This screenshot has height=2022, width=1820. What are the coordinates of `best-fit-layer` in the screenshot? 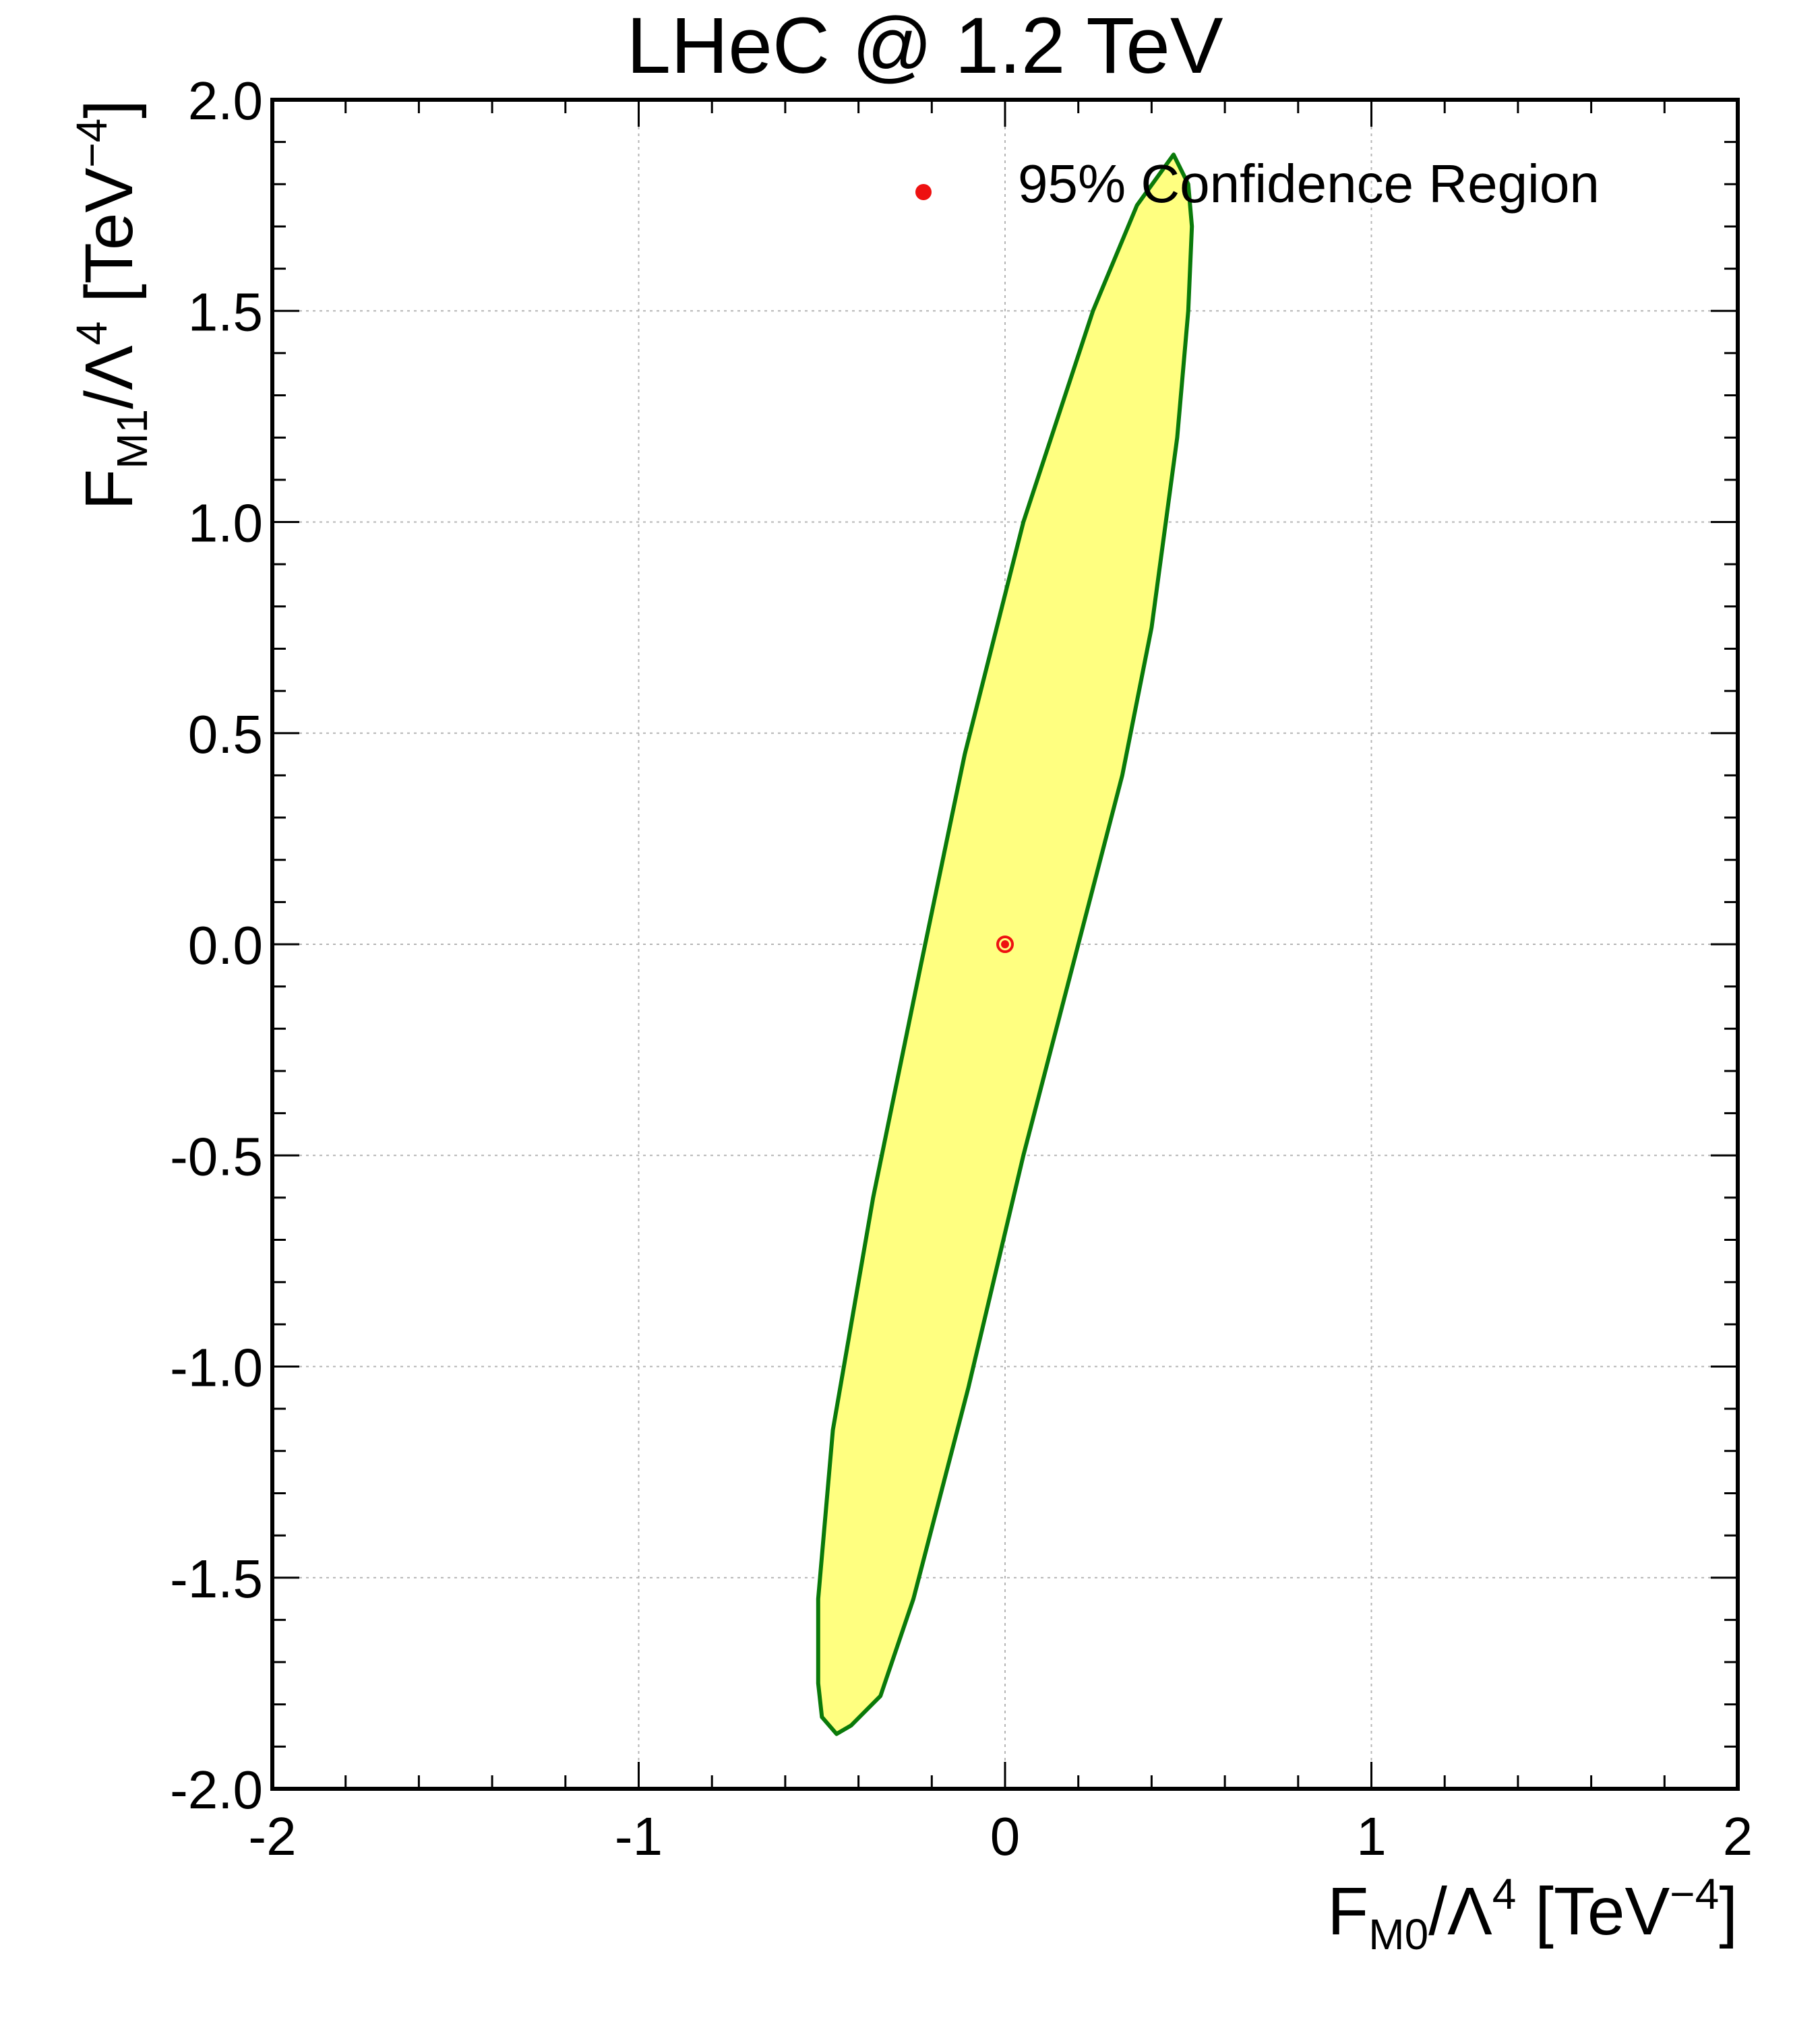 It's located at (1005, 944).